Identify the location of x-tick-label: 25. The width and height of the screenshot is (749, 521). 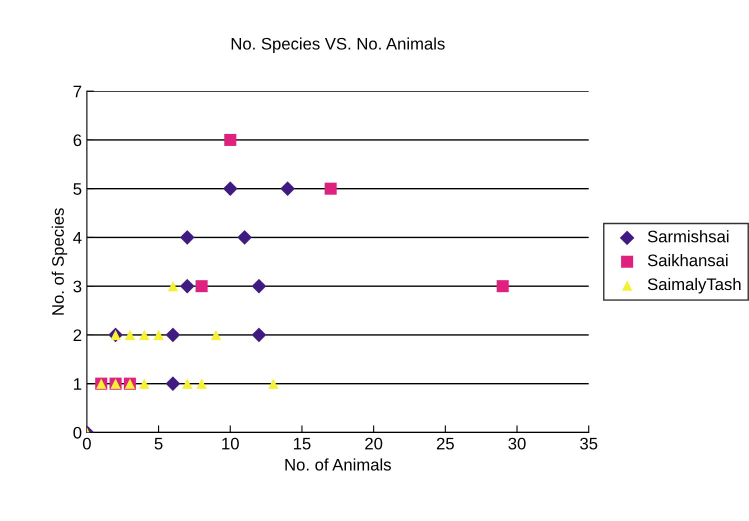
(445, 444).